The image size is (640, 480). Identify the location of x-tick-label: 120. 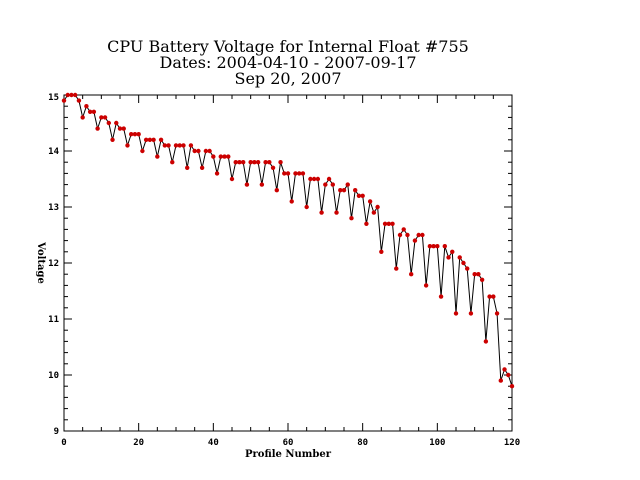
(512, 443).